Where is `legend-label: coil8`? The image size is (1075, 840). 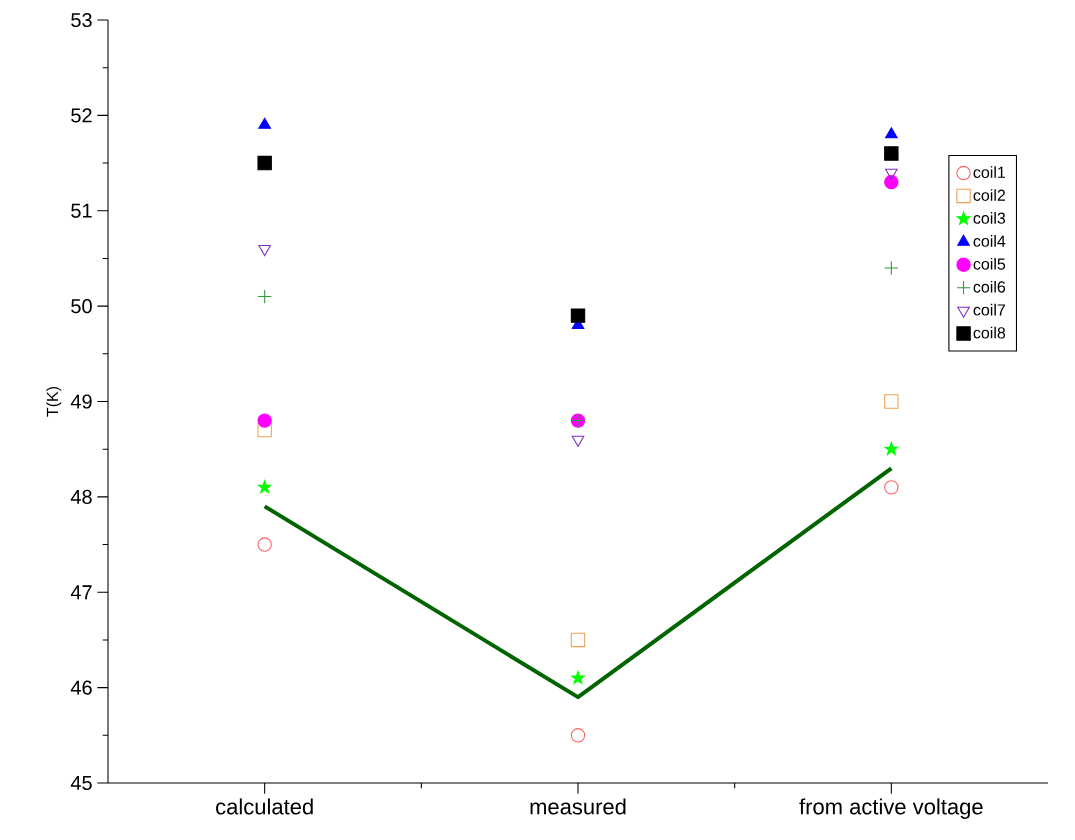
legend-label: coil8 is located at coordinates (989, 332).